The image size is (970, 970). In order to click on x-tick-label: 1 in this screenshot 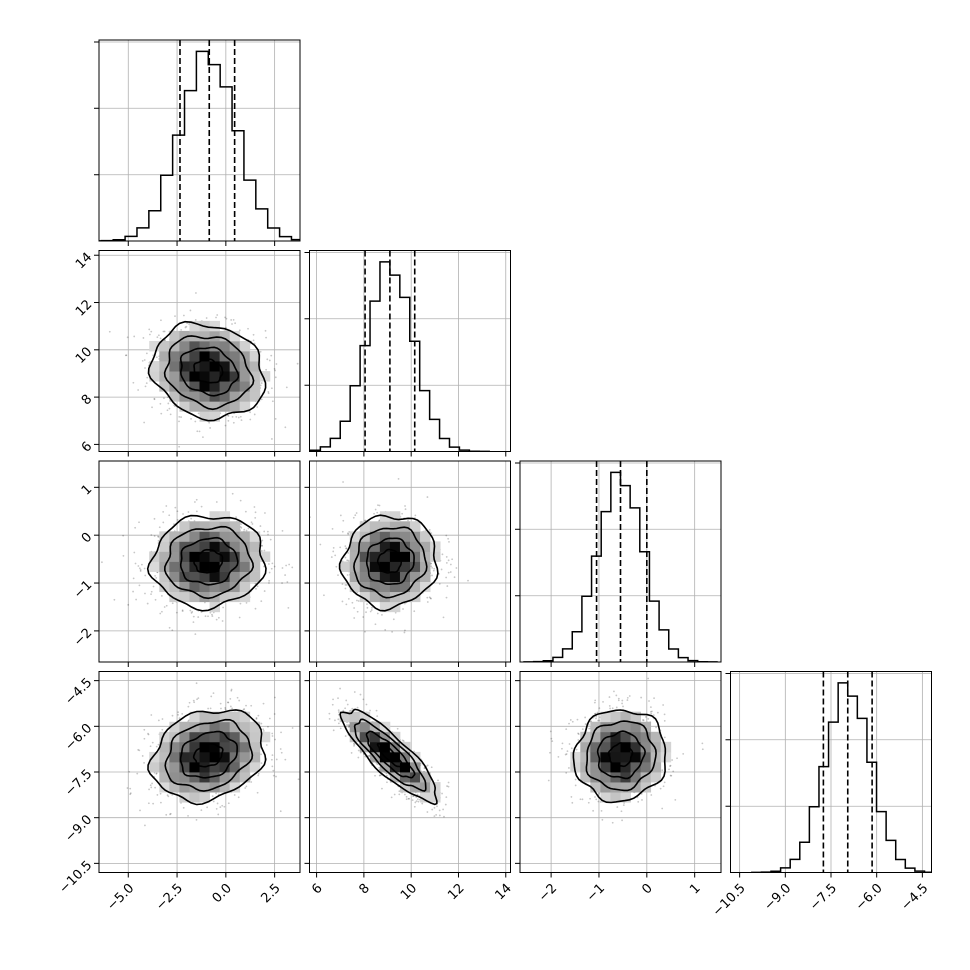, I will do `click(695, 889)`.